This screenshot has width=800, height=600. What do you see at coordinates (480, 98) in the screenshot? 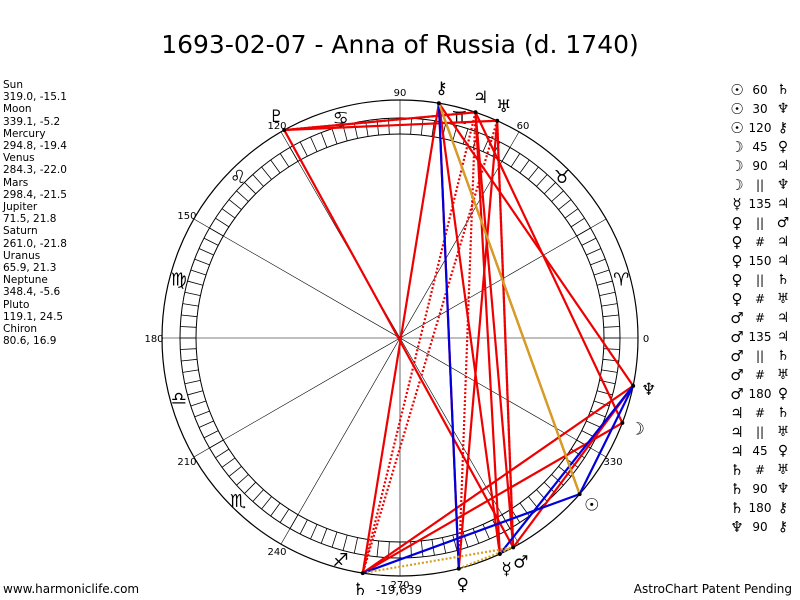
I see `jupiter-glyph: ♃` at bounding box center [480, 98].